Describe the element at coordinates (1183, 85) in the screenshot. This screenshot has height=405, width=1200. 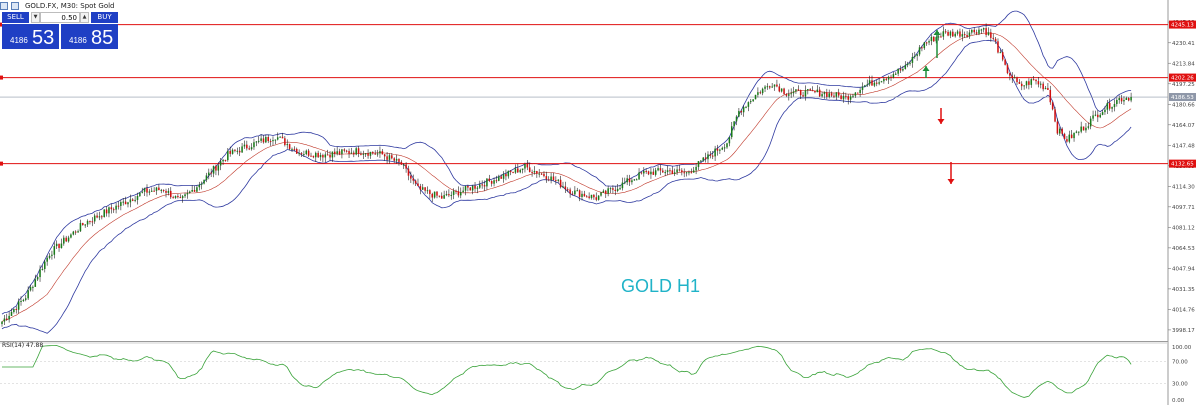
I see `price-tick-label: 4197.25` at that location.